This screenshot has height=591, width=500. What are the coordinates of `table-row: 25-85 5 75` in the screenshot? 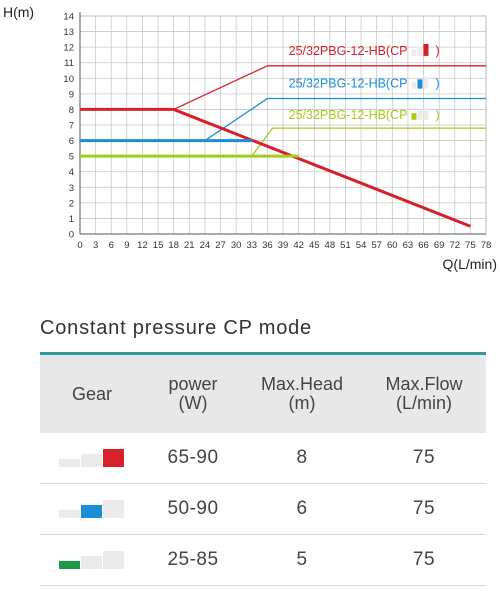 It's located at (263, 560).